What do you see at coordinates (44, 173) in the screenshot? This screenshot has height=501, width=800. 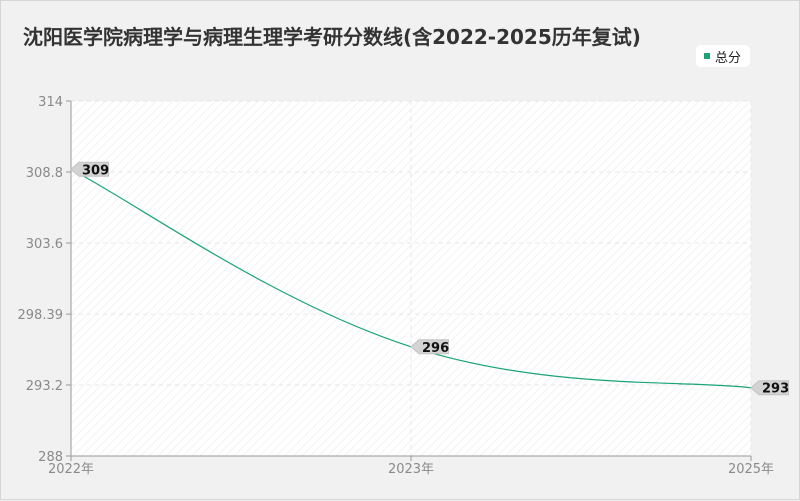 I see `y-tick-label: 308.8` at bounding box center [44, 173].